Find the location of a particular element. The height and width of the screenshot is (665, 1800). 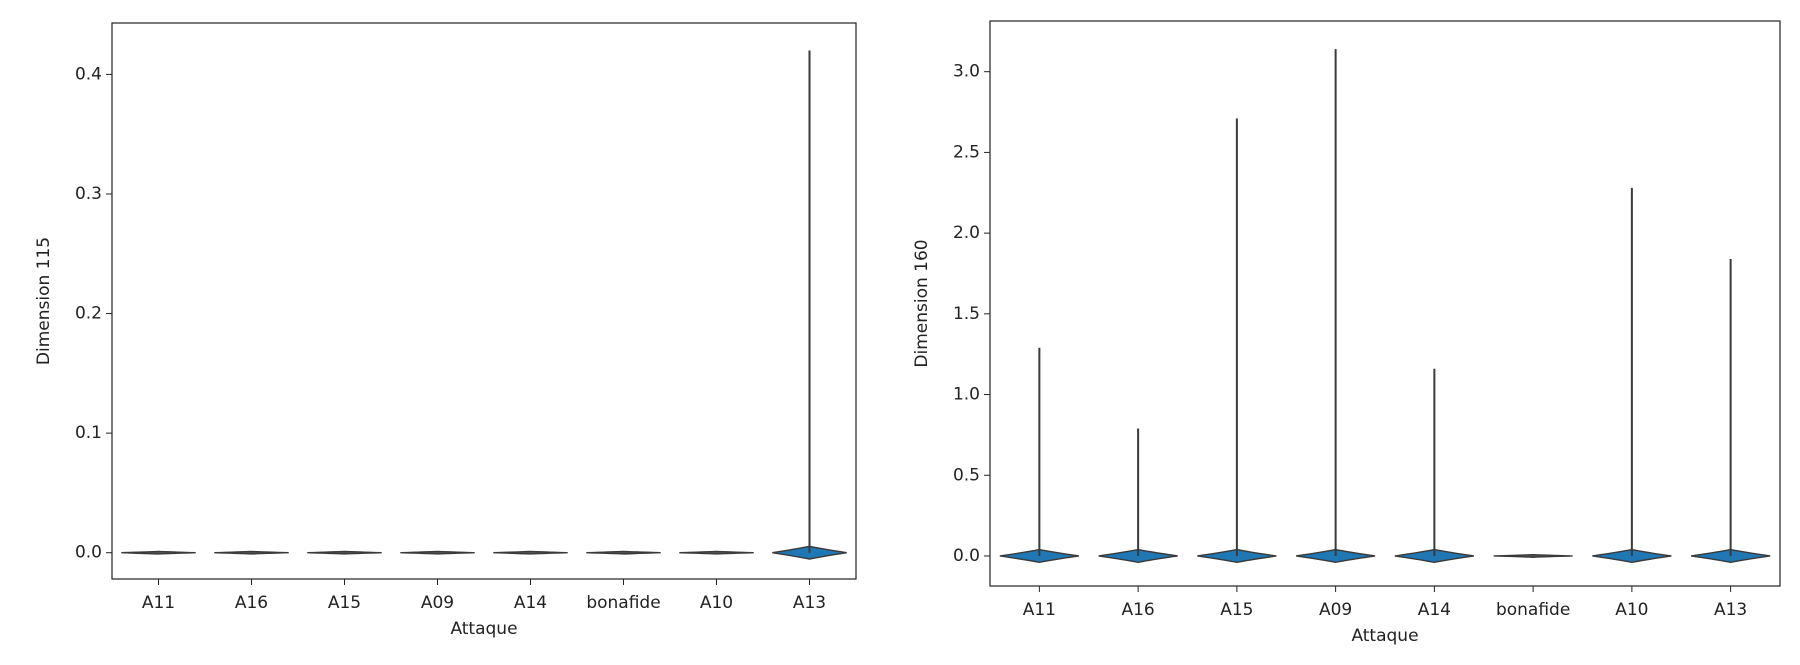

y-tick-label: 0.4 is located at coordinates (88, 74).